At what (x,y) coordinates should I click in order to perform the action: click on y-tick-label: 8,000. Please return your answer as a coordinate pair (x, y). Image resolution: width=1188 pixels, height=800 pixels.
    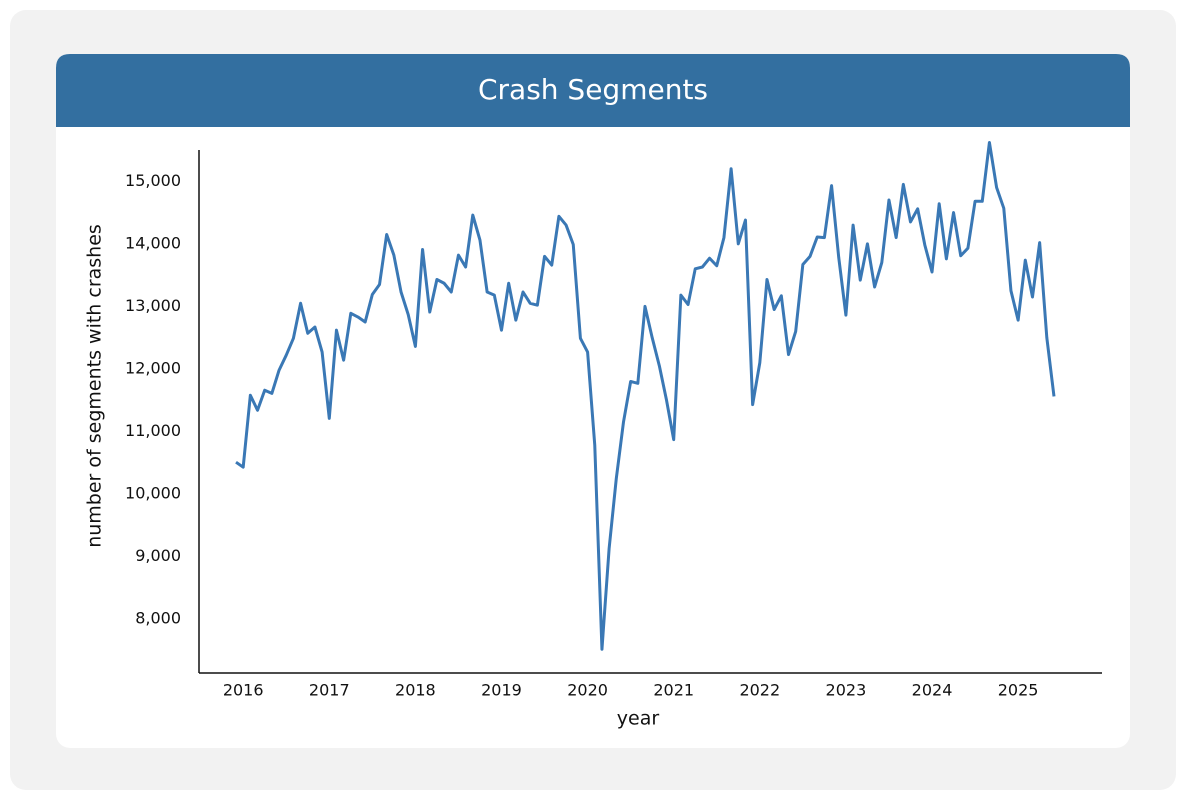
    Looking at the image, I should click on (158, 618).